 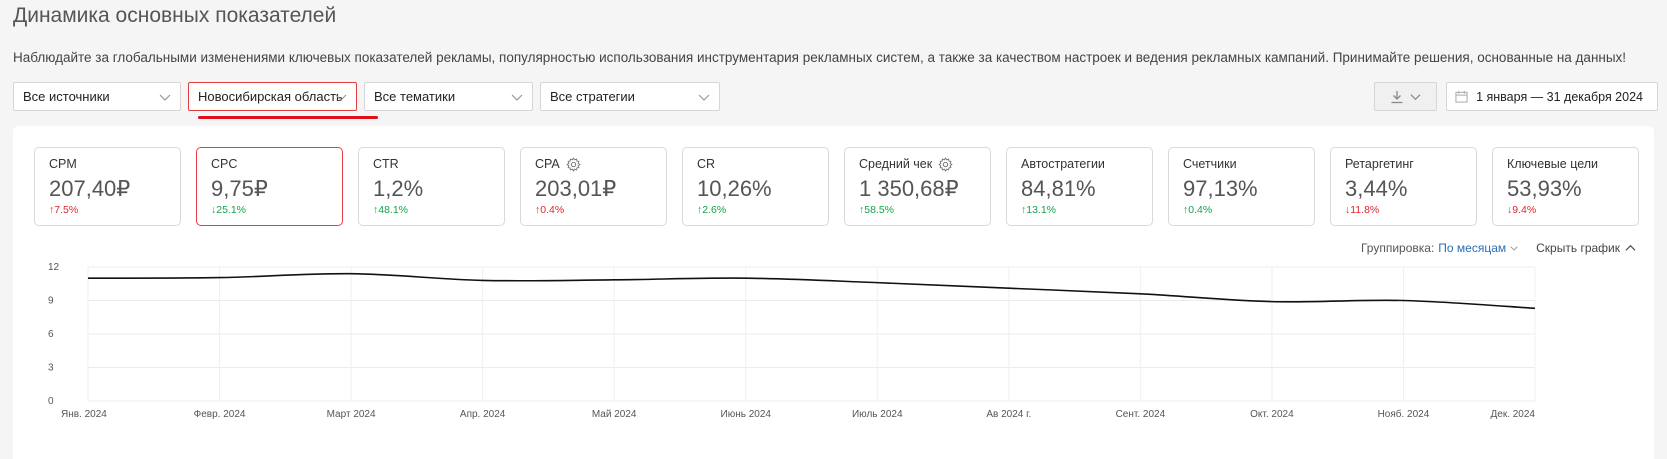 I want to click on metric-label: CTR, so click(x=386, y=164).